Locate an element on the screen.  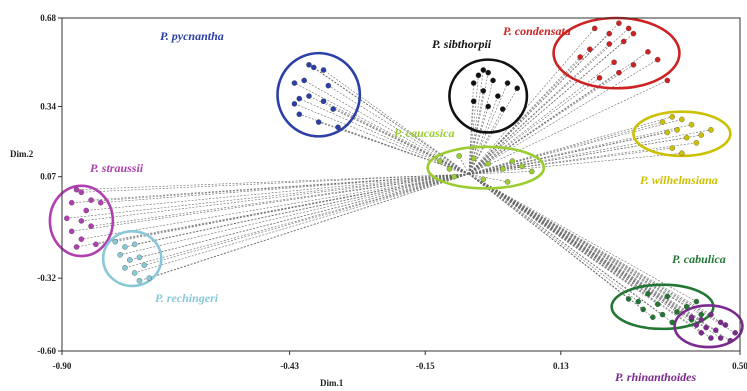
ellipse-caucasica is located at coordinates (486, 167).